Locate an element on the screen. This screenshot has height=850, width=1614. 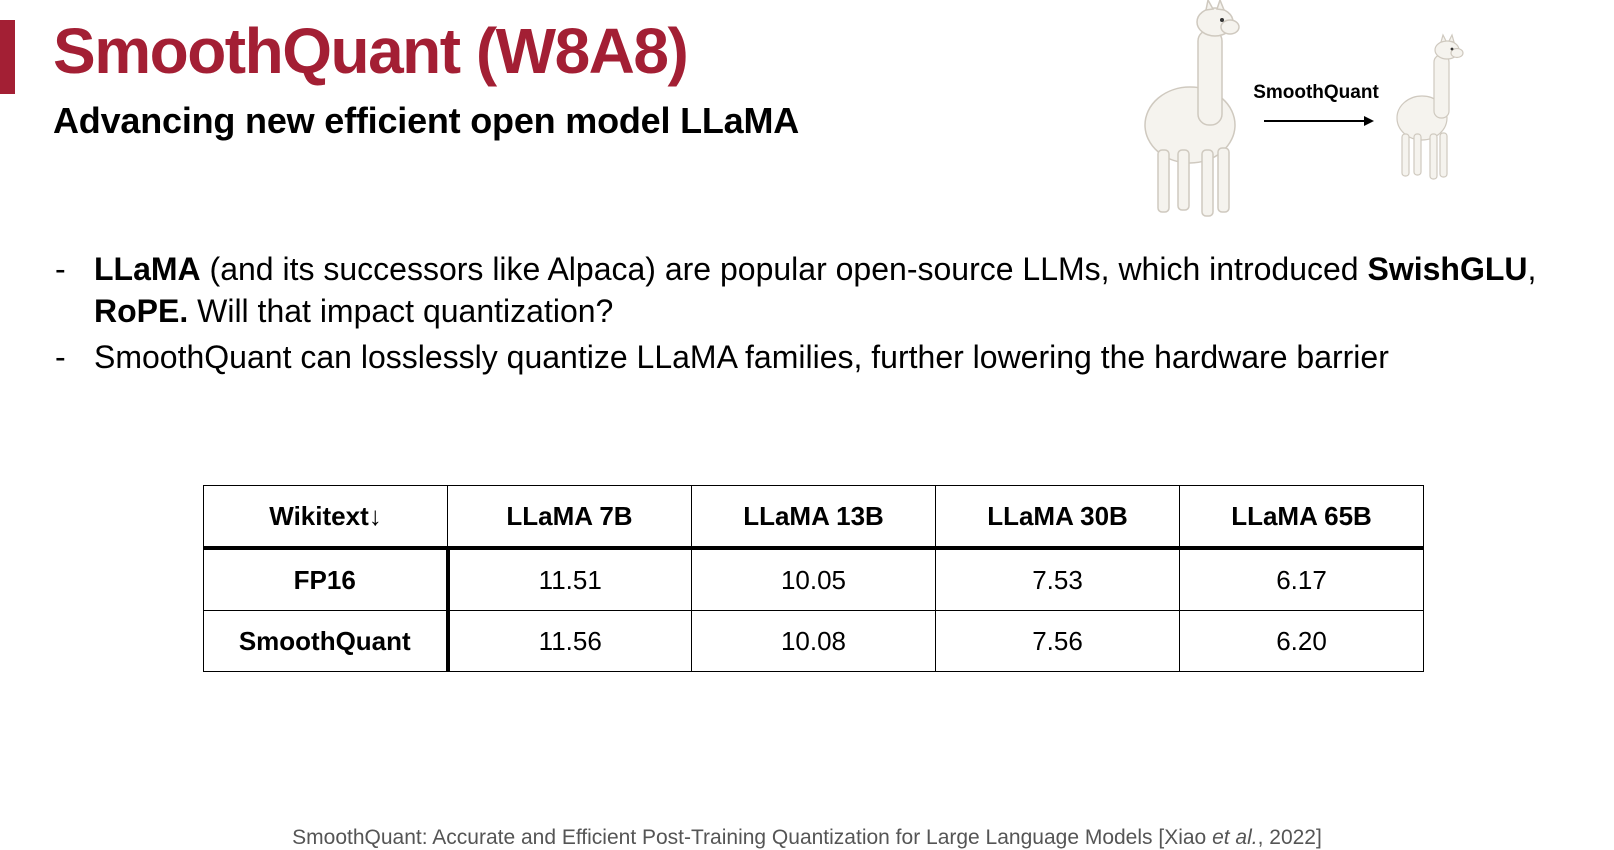
slide-subtitle: Advancing new efficient open model LLaMA is located at coordinates (426, 120).